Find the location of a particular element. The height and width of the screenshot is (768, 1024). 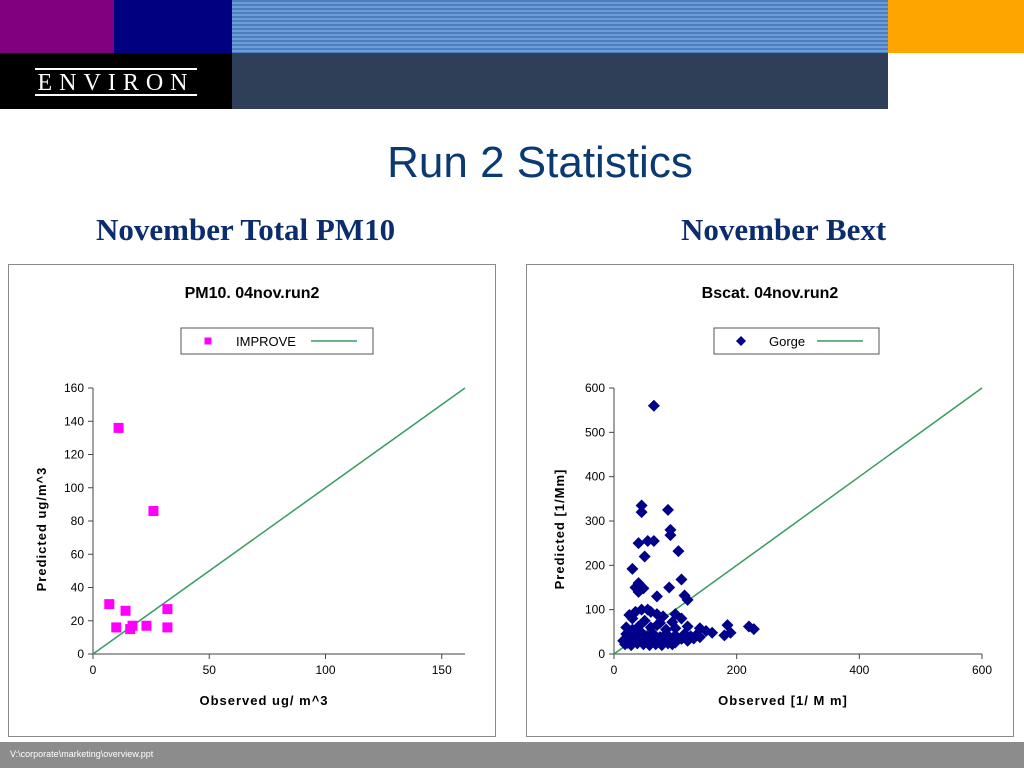

footer-bar: V:\corporate\marketing\overview.ppt is located at coordinates (512, 755).